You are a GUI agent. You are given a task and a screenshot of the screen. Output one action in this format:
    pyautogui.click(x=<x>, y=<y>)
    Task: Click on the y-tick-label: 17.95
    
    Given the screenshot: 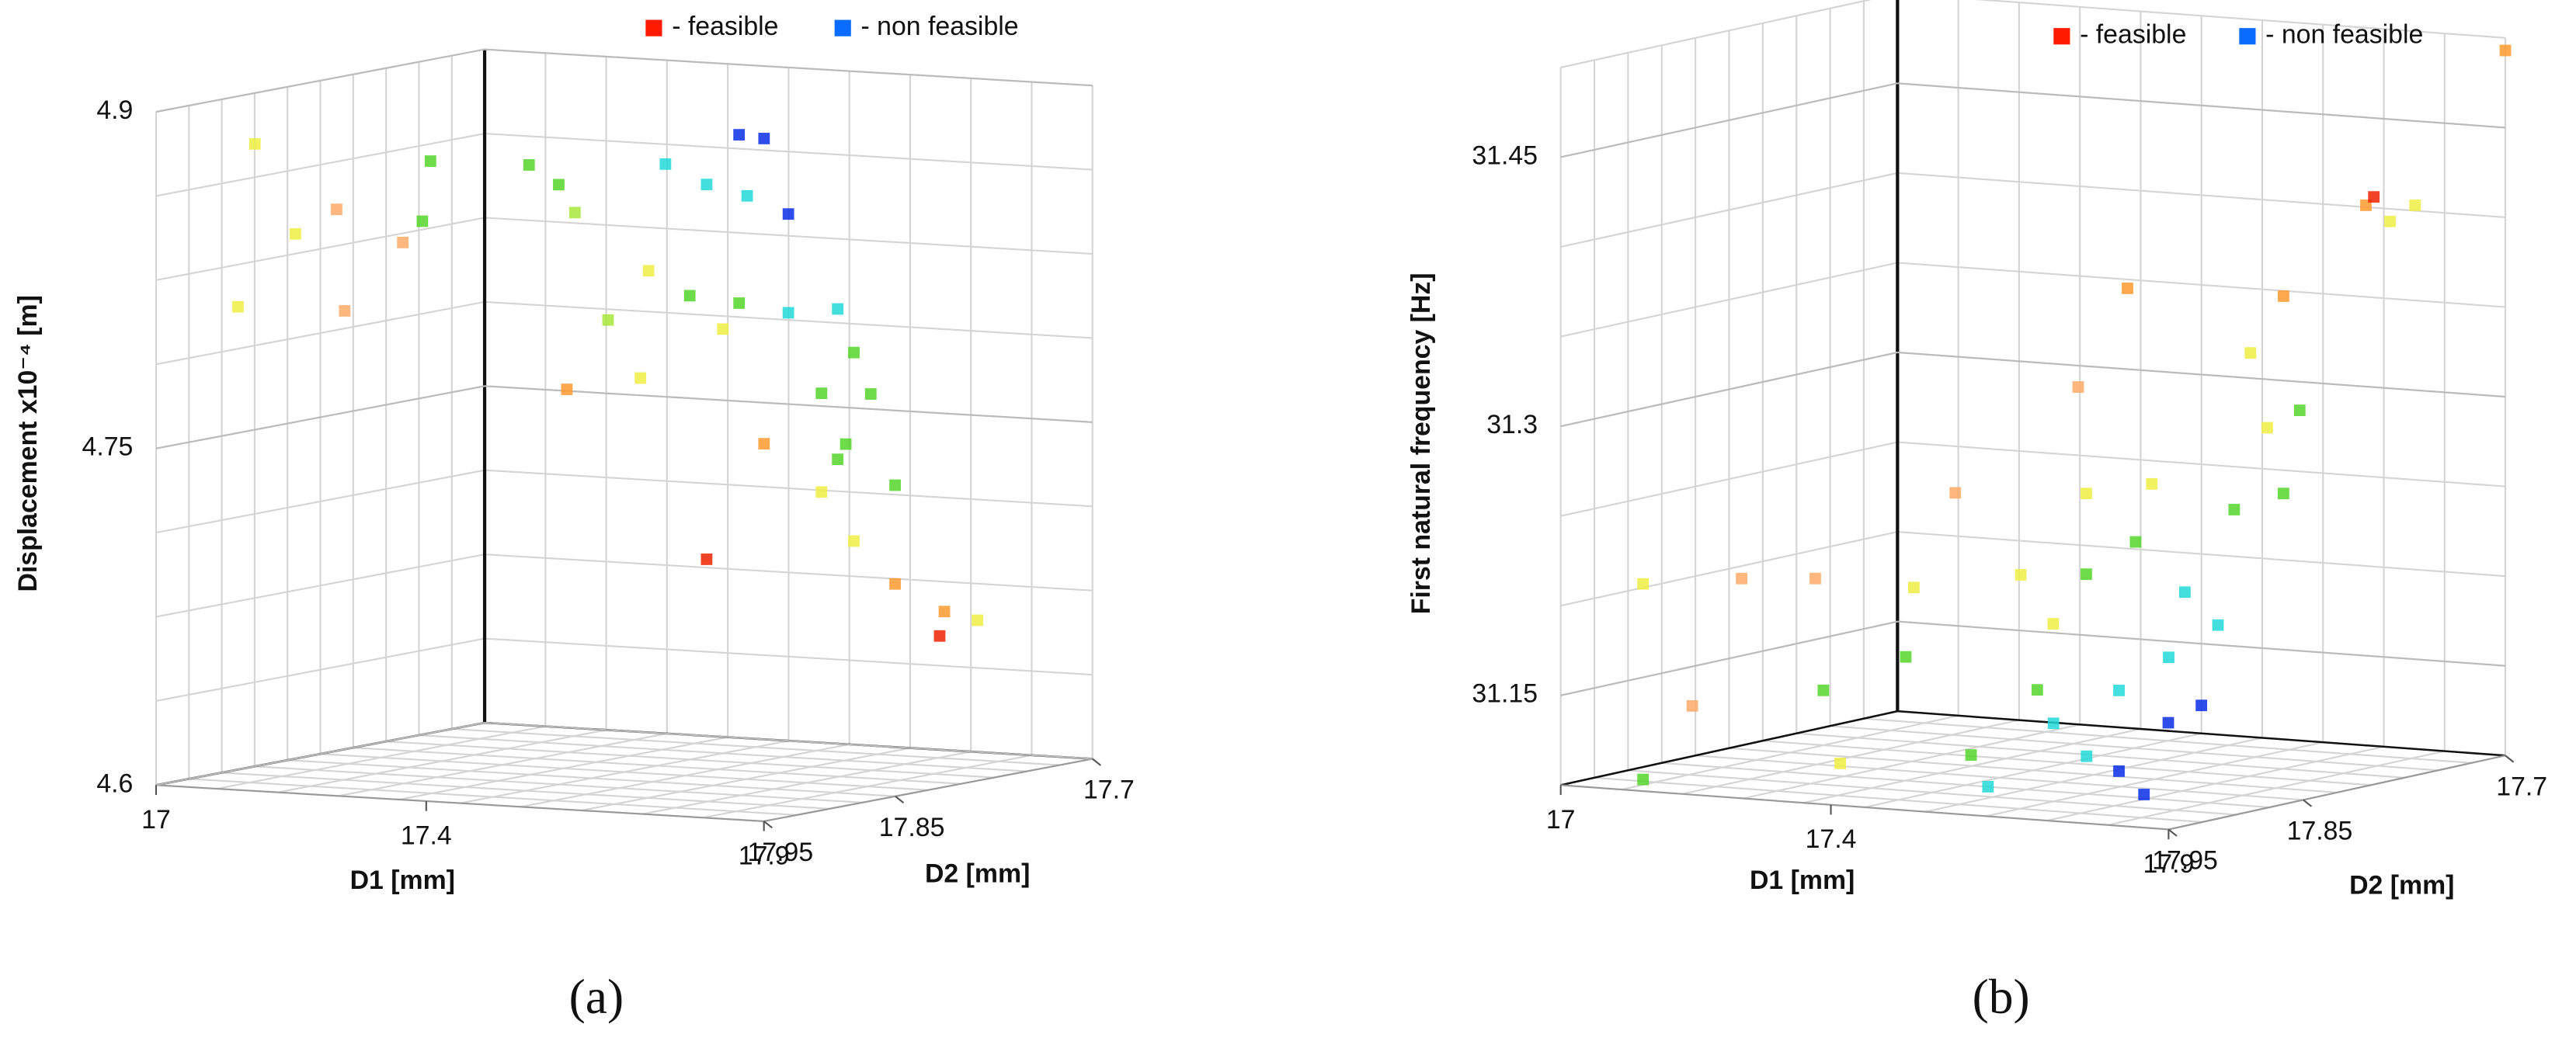 What is the action you would take?
    pyautogui.click(x=781, y=852)
    